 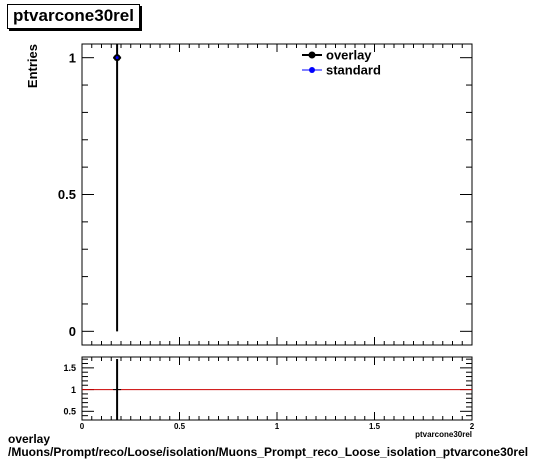 I want to click on y-tick-label: 0.5, so click(x=67, y=194).